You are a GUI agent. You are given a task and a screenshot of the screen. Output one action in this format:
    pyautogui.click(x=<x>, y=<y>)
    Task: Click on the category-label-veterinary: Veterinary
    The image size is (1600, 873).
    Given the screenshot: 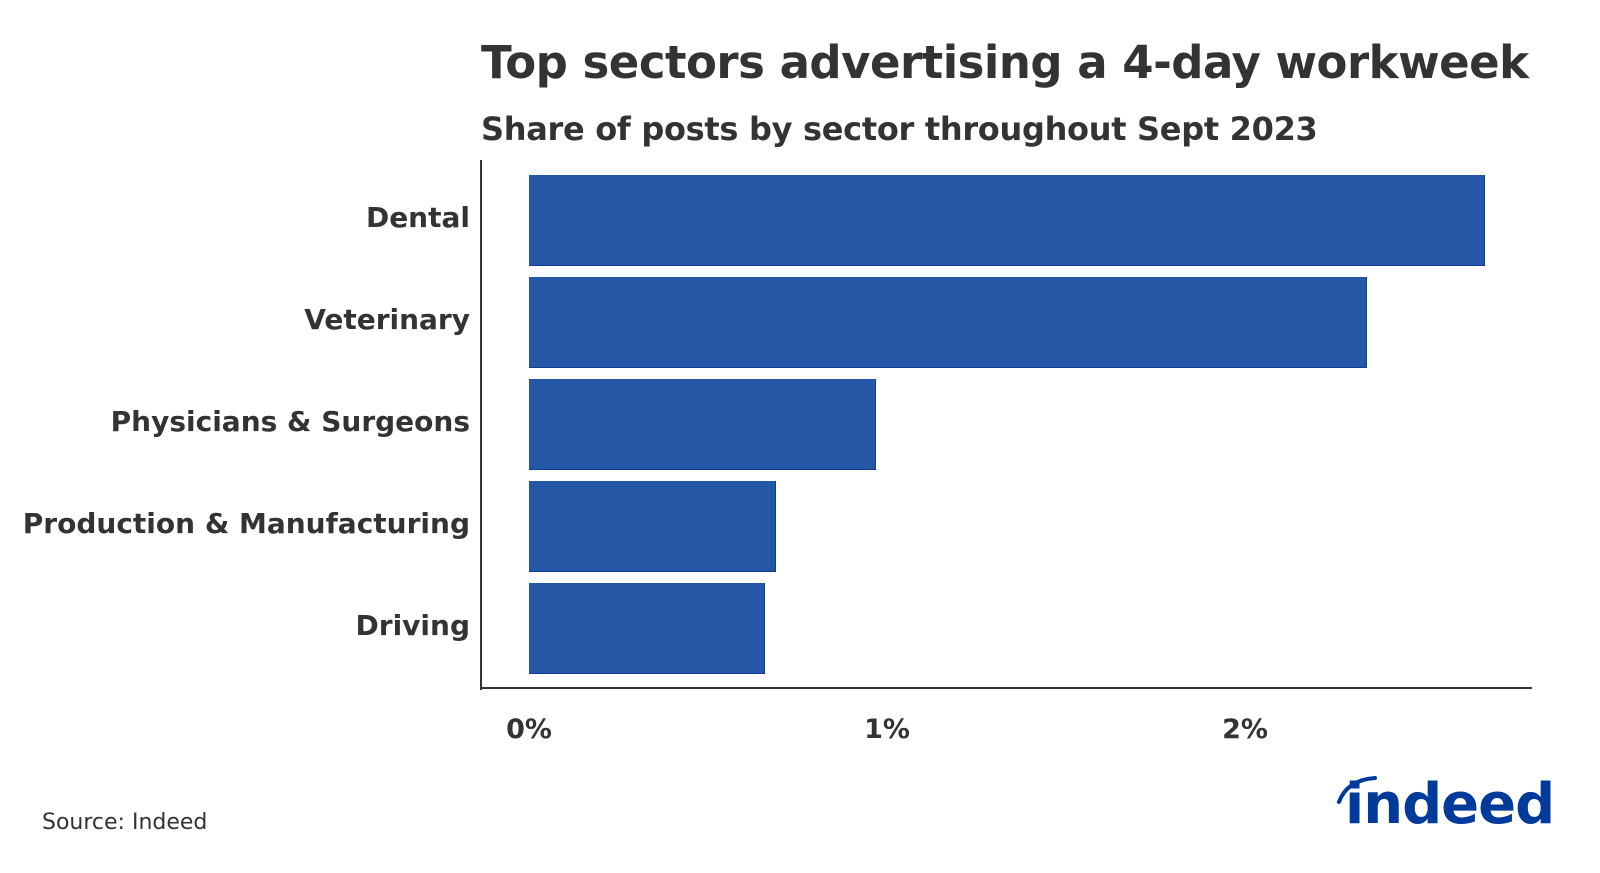 What is the action you would take?
    pyautogui.click(x=387, y=319)
    